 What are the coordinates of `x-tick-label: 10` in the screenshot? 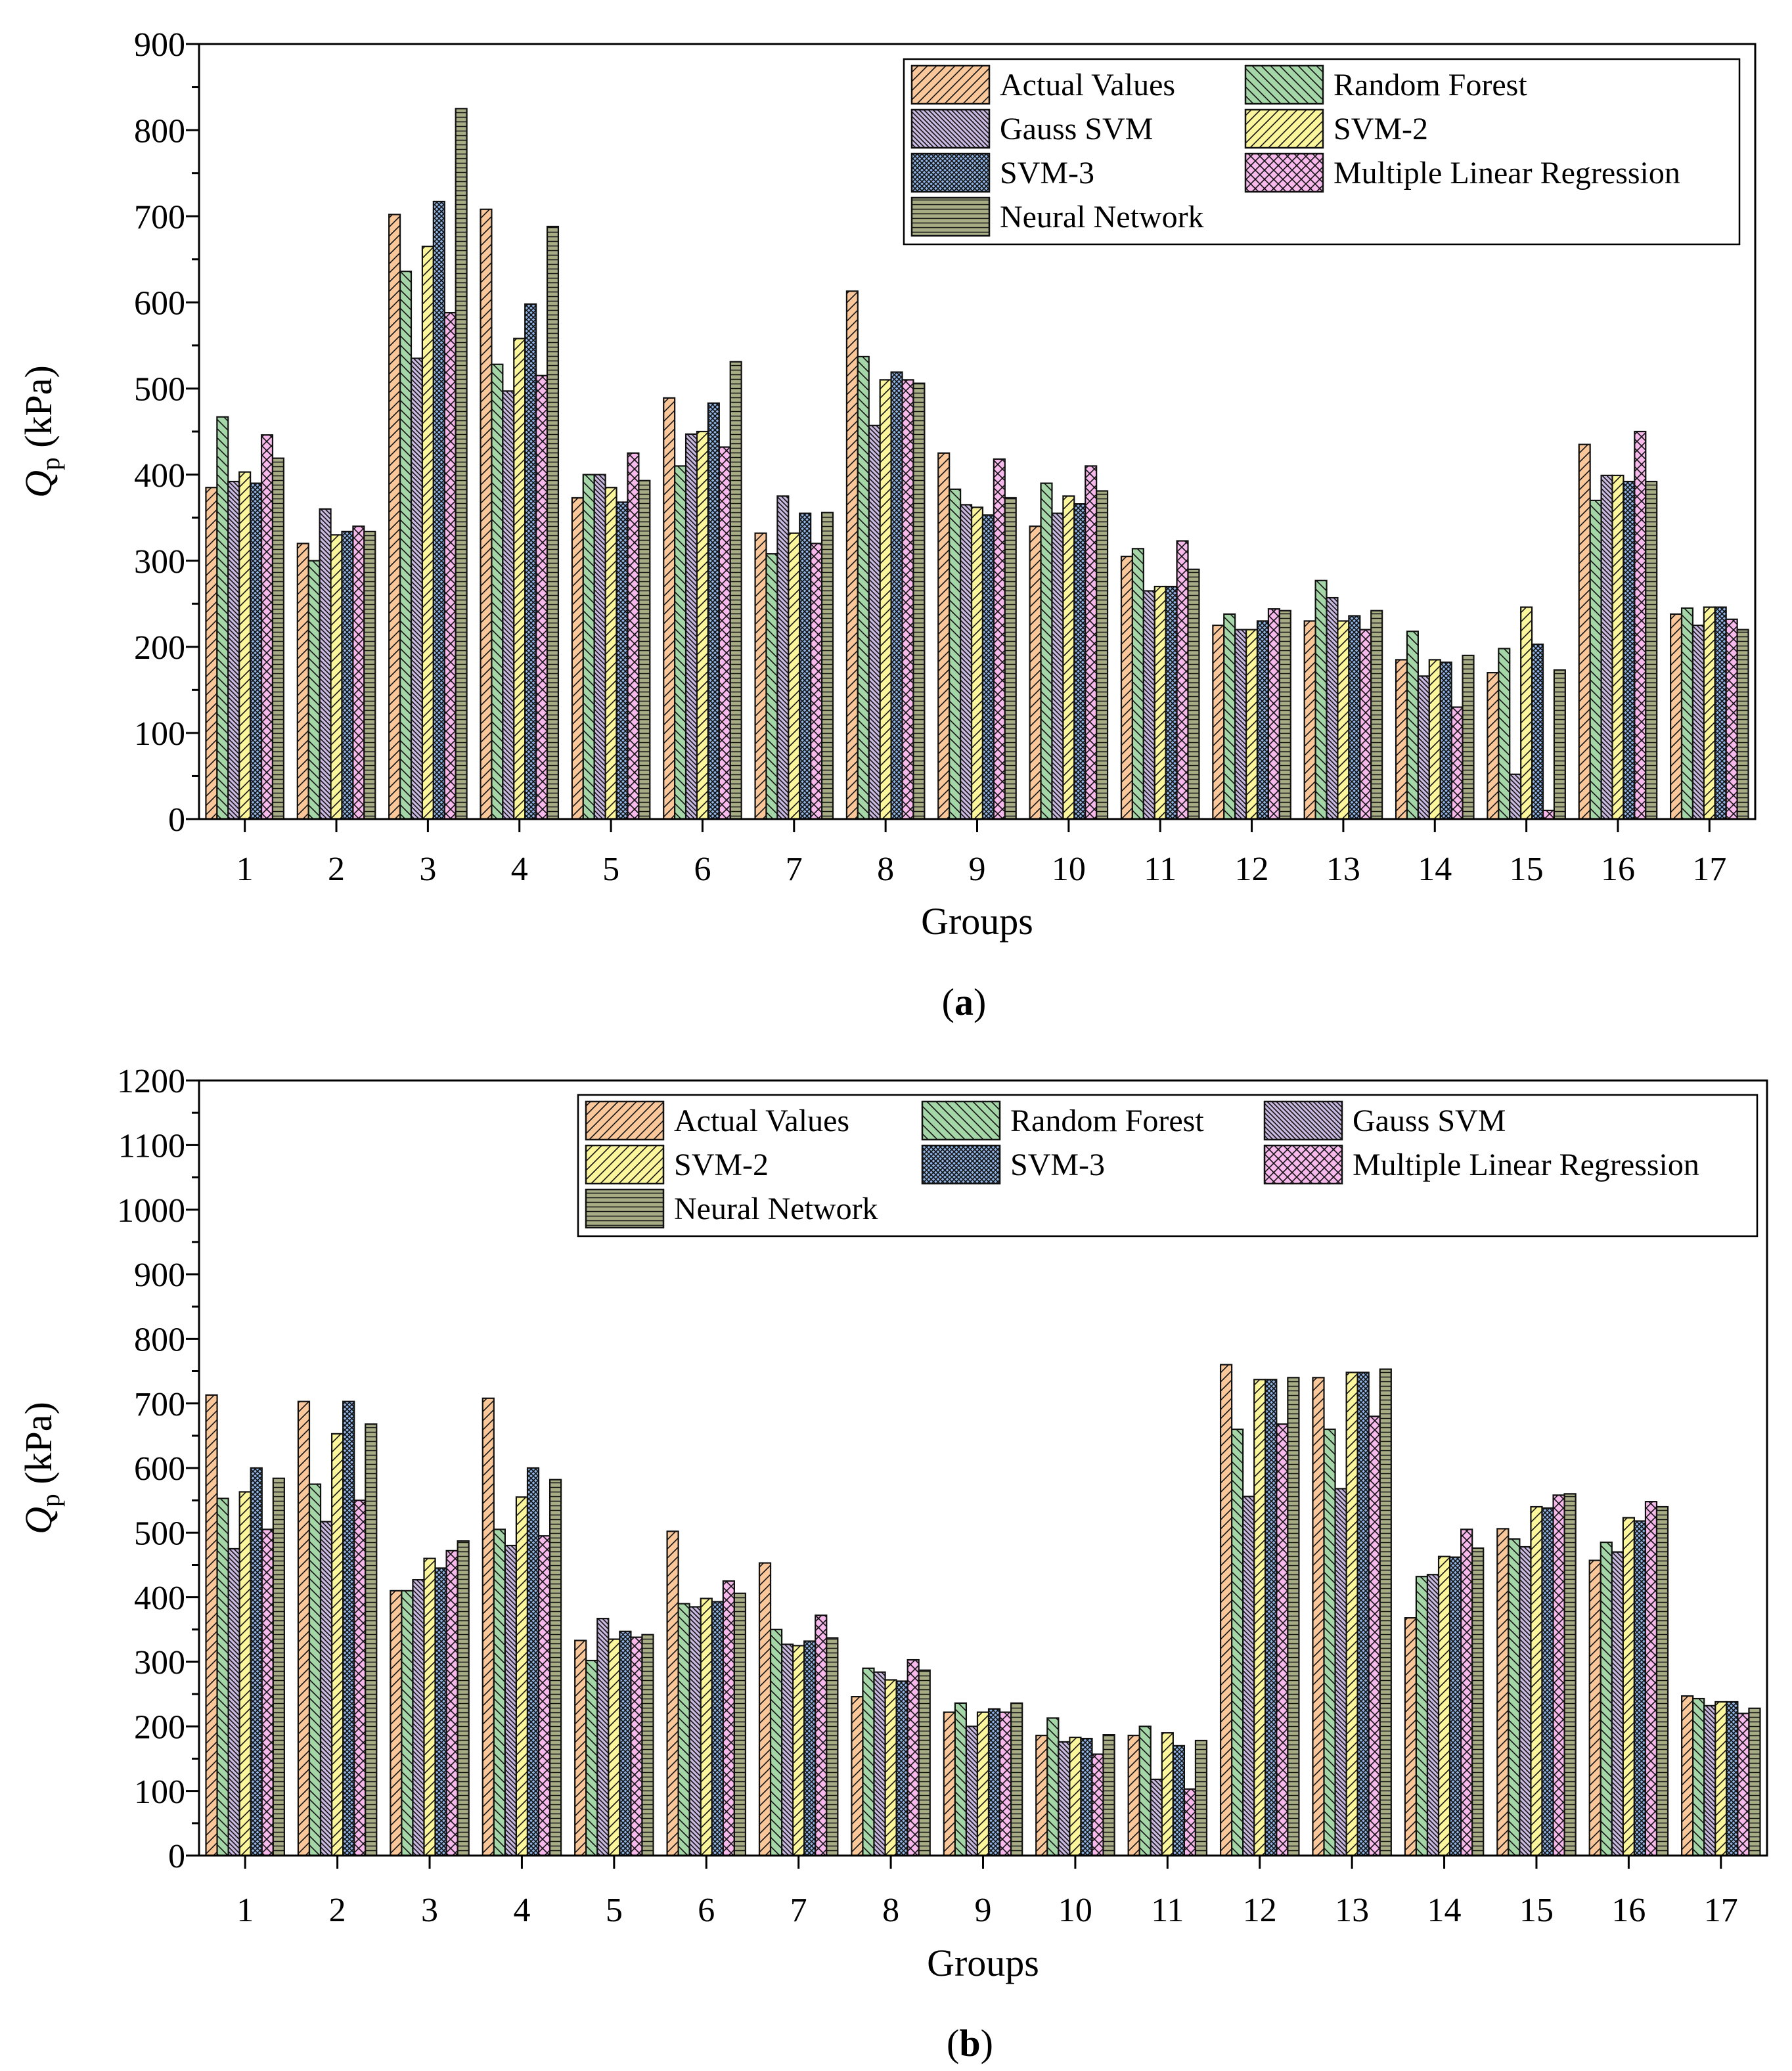 It's located at (1075, 1910).